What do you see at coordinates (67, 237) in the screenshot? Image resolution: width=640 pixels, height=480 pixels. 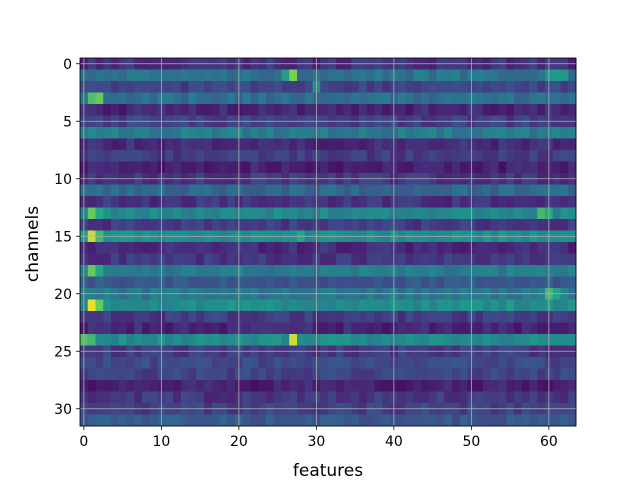 I see `y-axis-ticks: 0 5 10 15 20 25 30` at bounding box center [67, 237].